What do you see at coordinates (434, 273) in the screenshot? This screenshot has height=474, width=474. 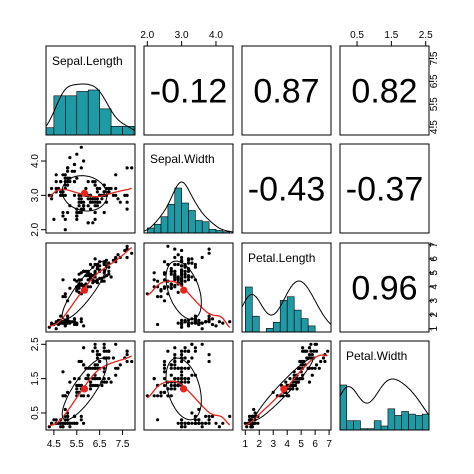 I see `tick-label: 5` at bounding box center [434, 273].